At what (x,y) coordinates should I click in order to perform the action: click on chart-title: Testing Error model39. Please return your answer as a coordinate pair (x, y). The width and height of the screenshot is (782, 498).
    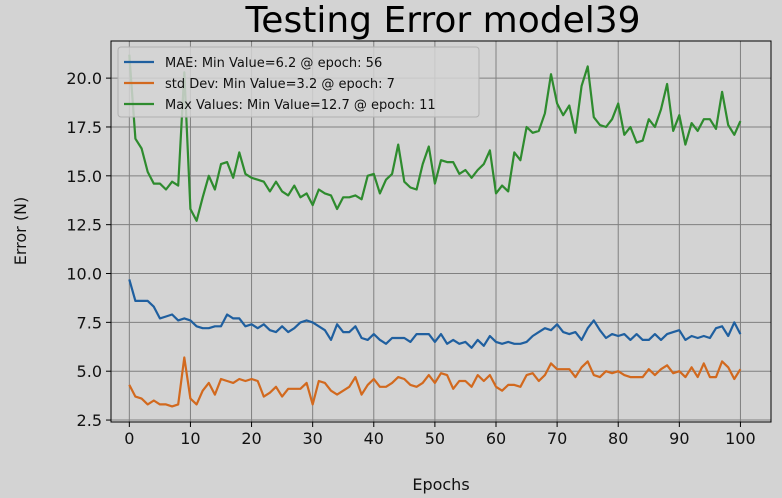
    Looking at the image, I should click on (442, 20).